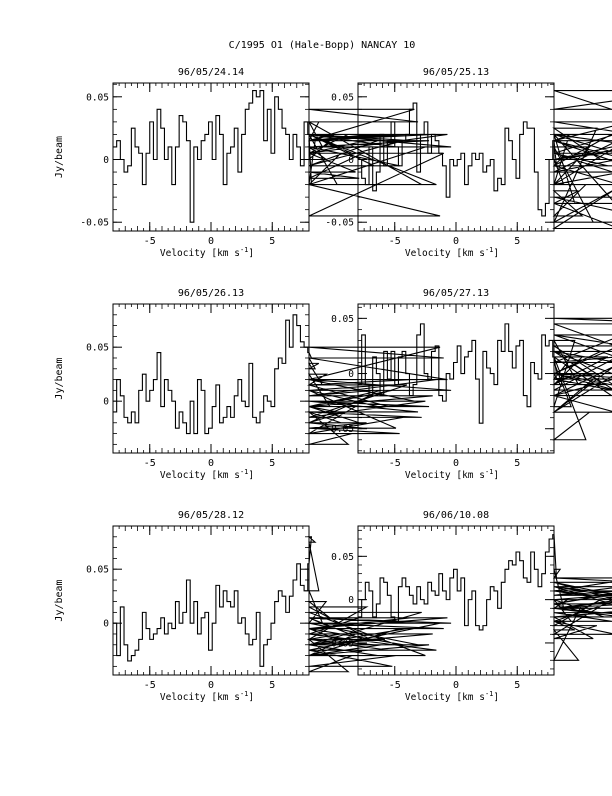 This screenshot has width=612, height=796. What do you see at coordinates (456, 72) in the screenshot?
I see `panel-title: 96/05/25.13` at bounding box center [456, 72].